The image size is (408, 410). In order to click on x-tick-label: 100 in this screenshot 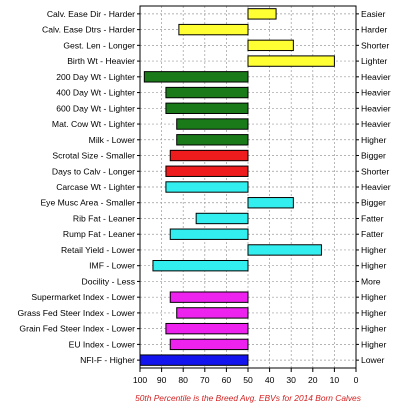, I will do `click(140, 380)`.